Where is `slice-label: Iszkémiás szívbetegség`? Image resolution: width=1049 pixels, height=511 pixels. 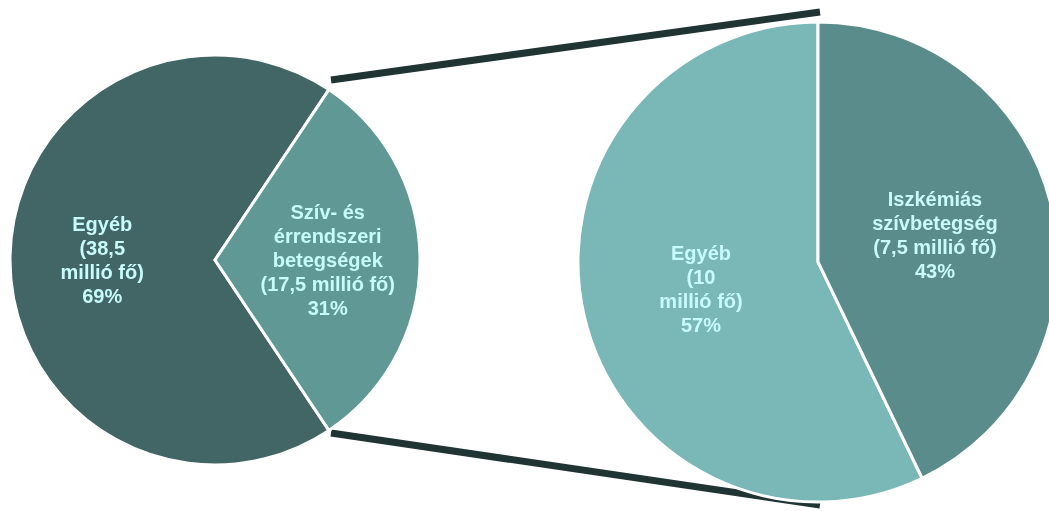
slice-label: Iszkémiás szívbetegség is located at coordinates (935, 211).